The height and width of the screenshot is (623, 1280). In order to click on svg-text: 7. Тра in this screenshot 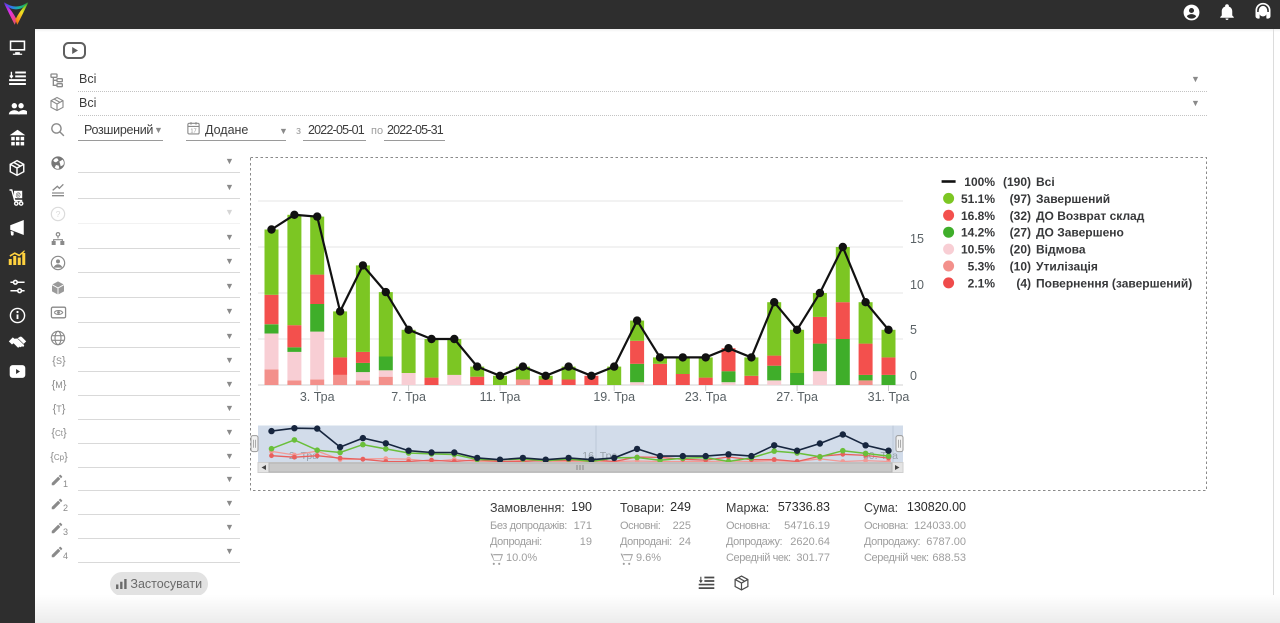, I will do `click(408, 397)`.